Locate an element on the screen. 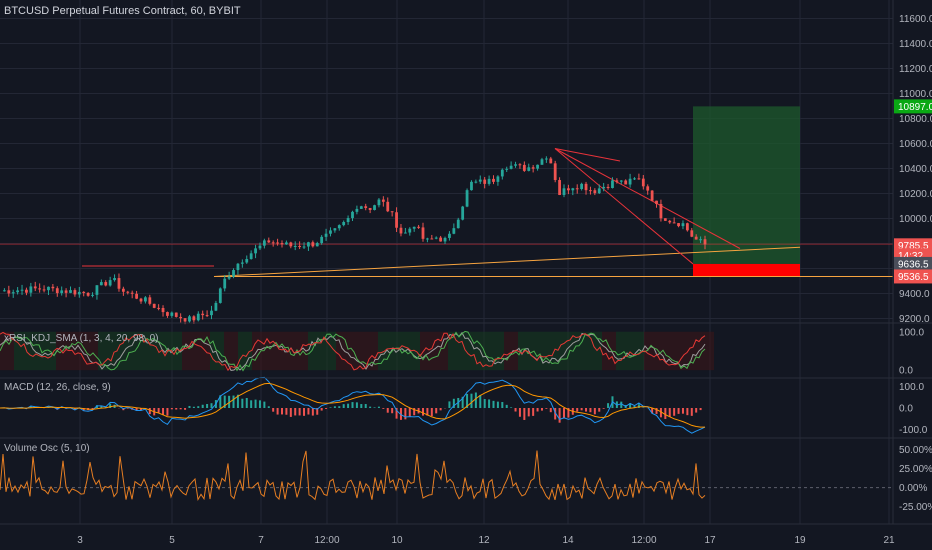  volume-osc-axis-tick-label: 0.00% is located at coordinates (913, 488).